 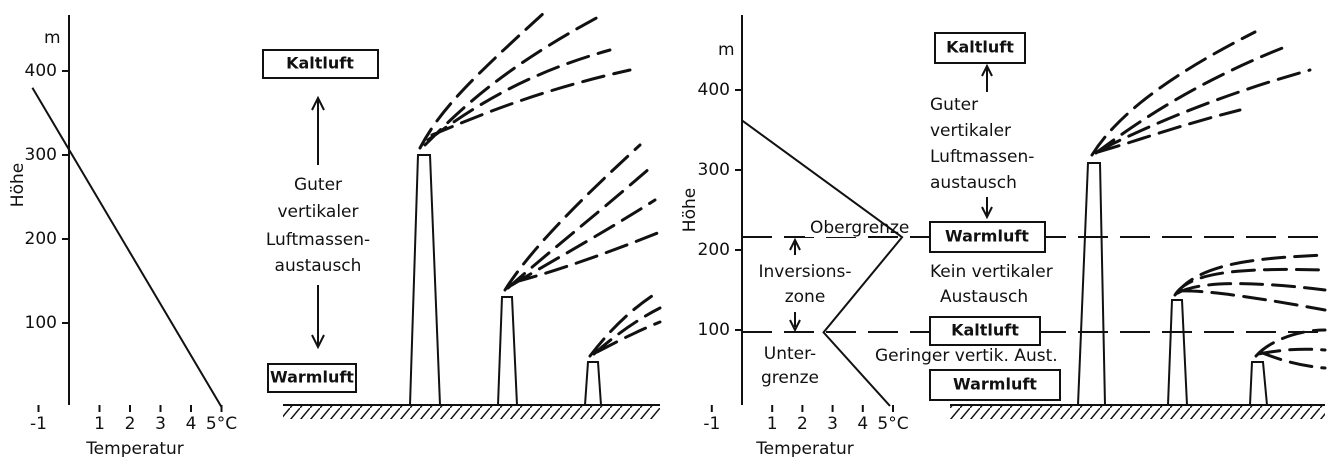 What do you see at coordinates (966, 356) in the screenshot?
I see `note: Geringer vertik. Aust.` at bounding box center [966, 356].